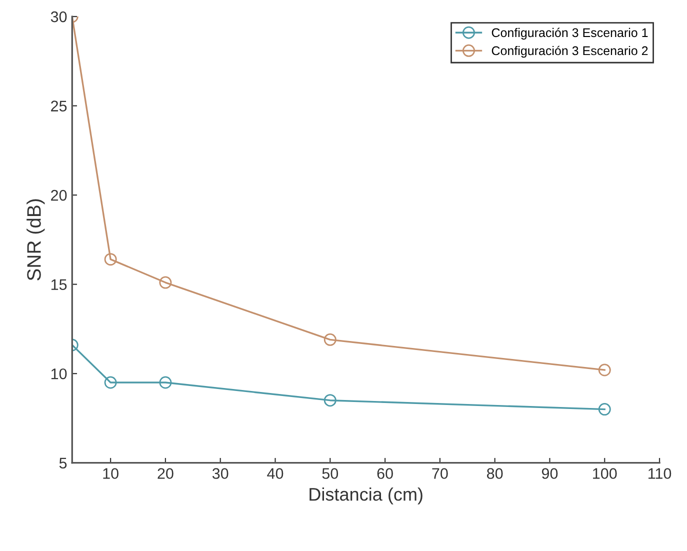  I want to click on x-tick-label: 40, so click(275, 473).